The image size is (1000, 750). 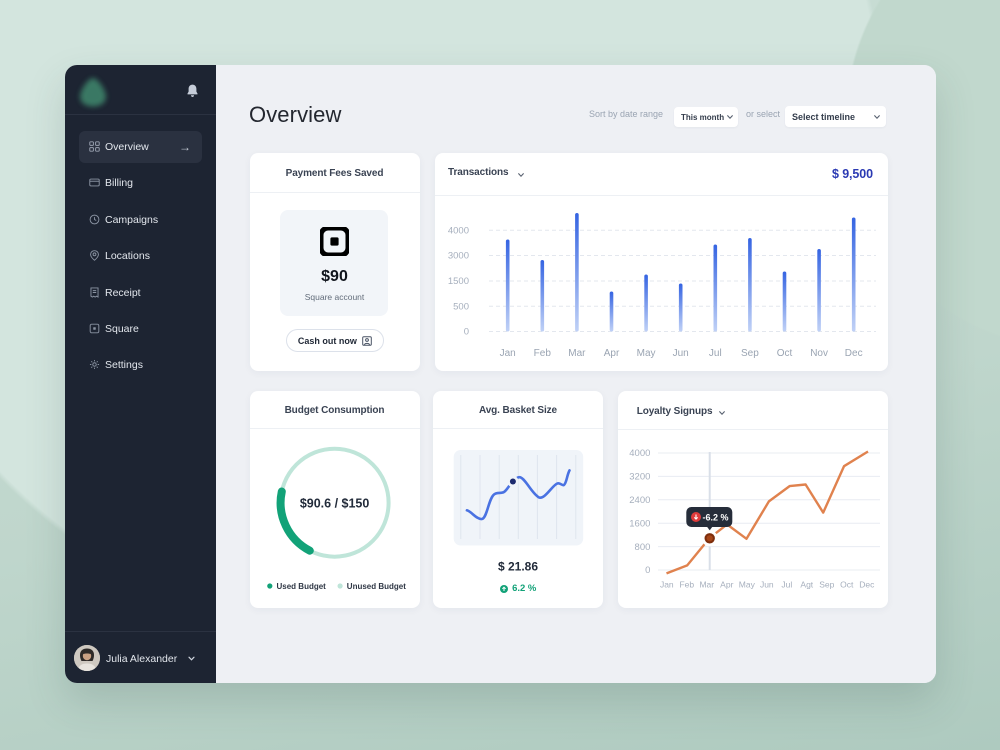 I want to click on svg-text: 800, so click(x=642, y=546).